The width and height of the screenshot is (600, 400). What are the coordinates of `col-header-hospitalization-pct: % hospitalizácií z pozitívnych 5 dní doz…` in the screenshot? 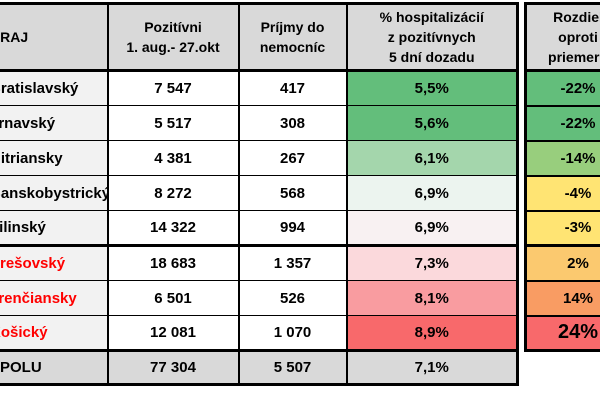 It's located at (432, 37).